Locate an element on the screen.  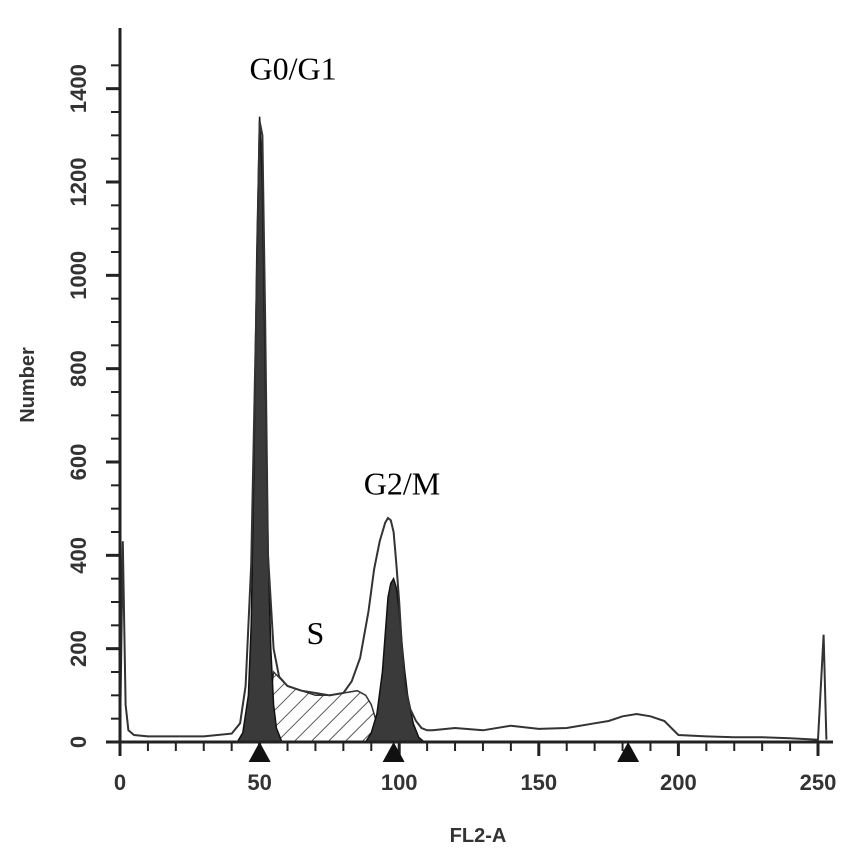
x-ticks: 0 50 100 150 200 250 is located at coordinates (475, 768).